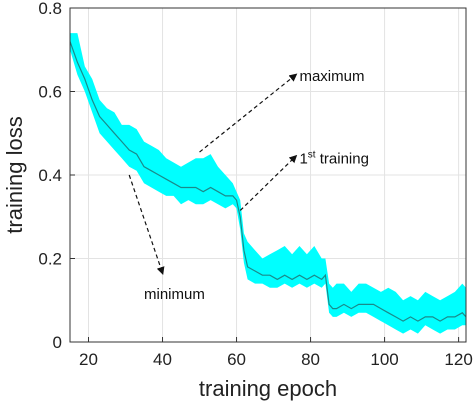  What do you see at coordinates (162, 359) in the screenshot?
I see `x-tick-label: 40` at bounding box center [162, 359].